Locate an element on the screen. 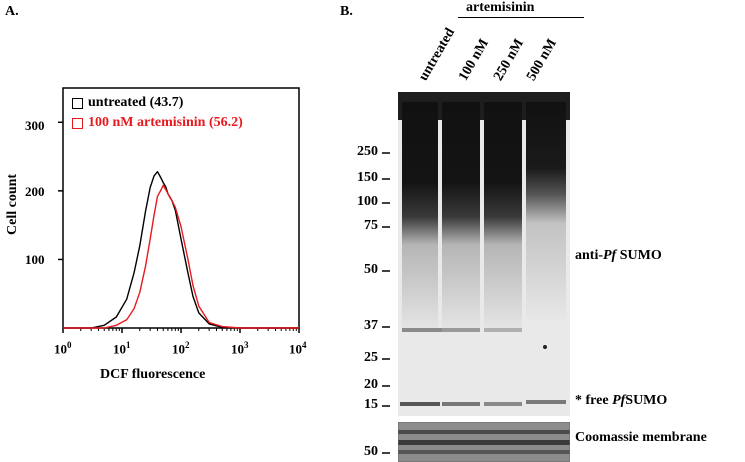  mw-marker-50: 50 is located at coordinates (371, 269).